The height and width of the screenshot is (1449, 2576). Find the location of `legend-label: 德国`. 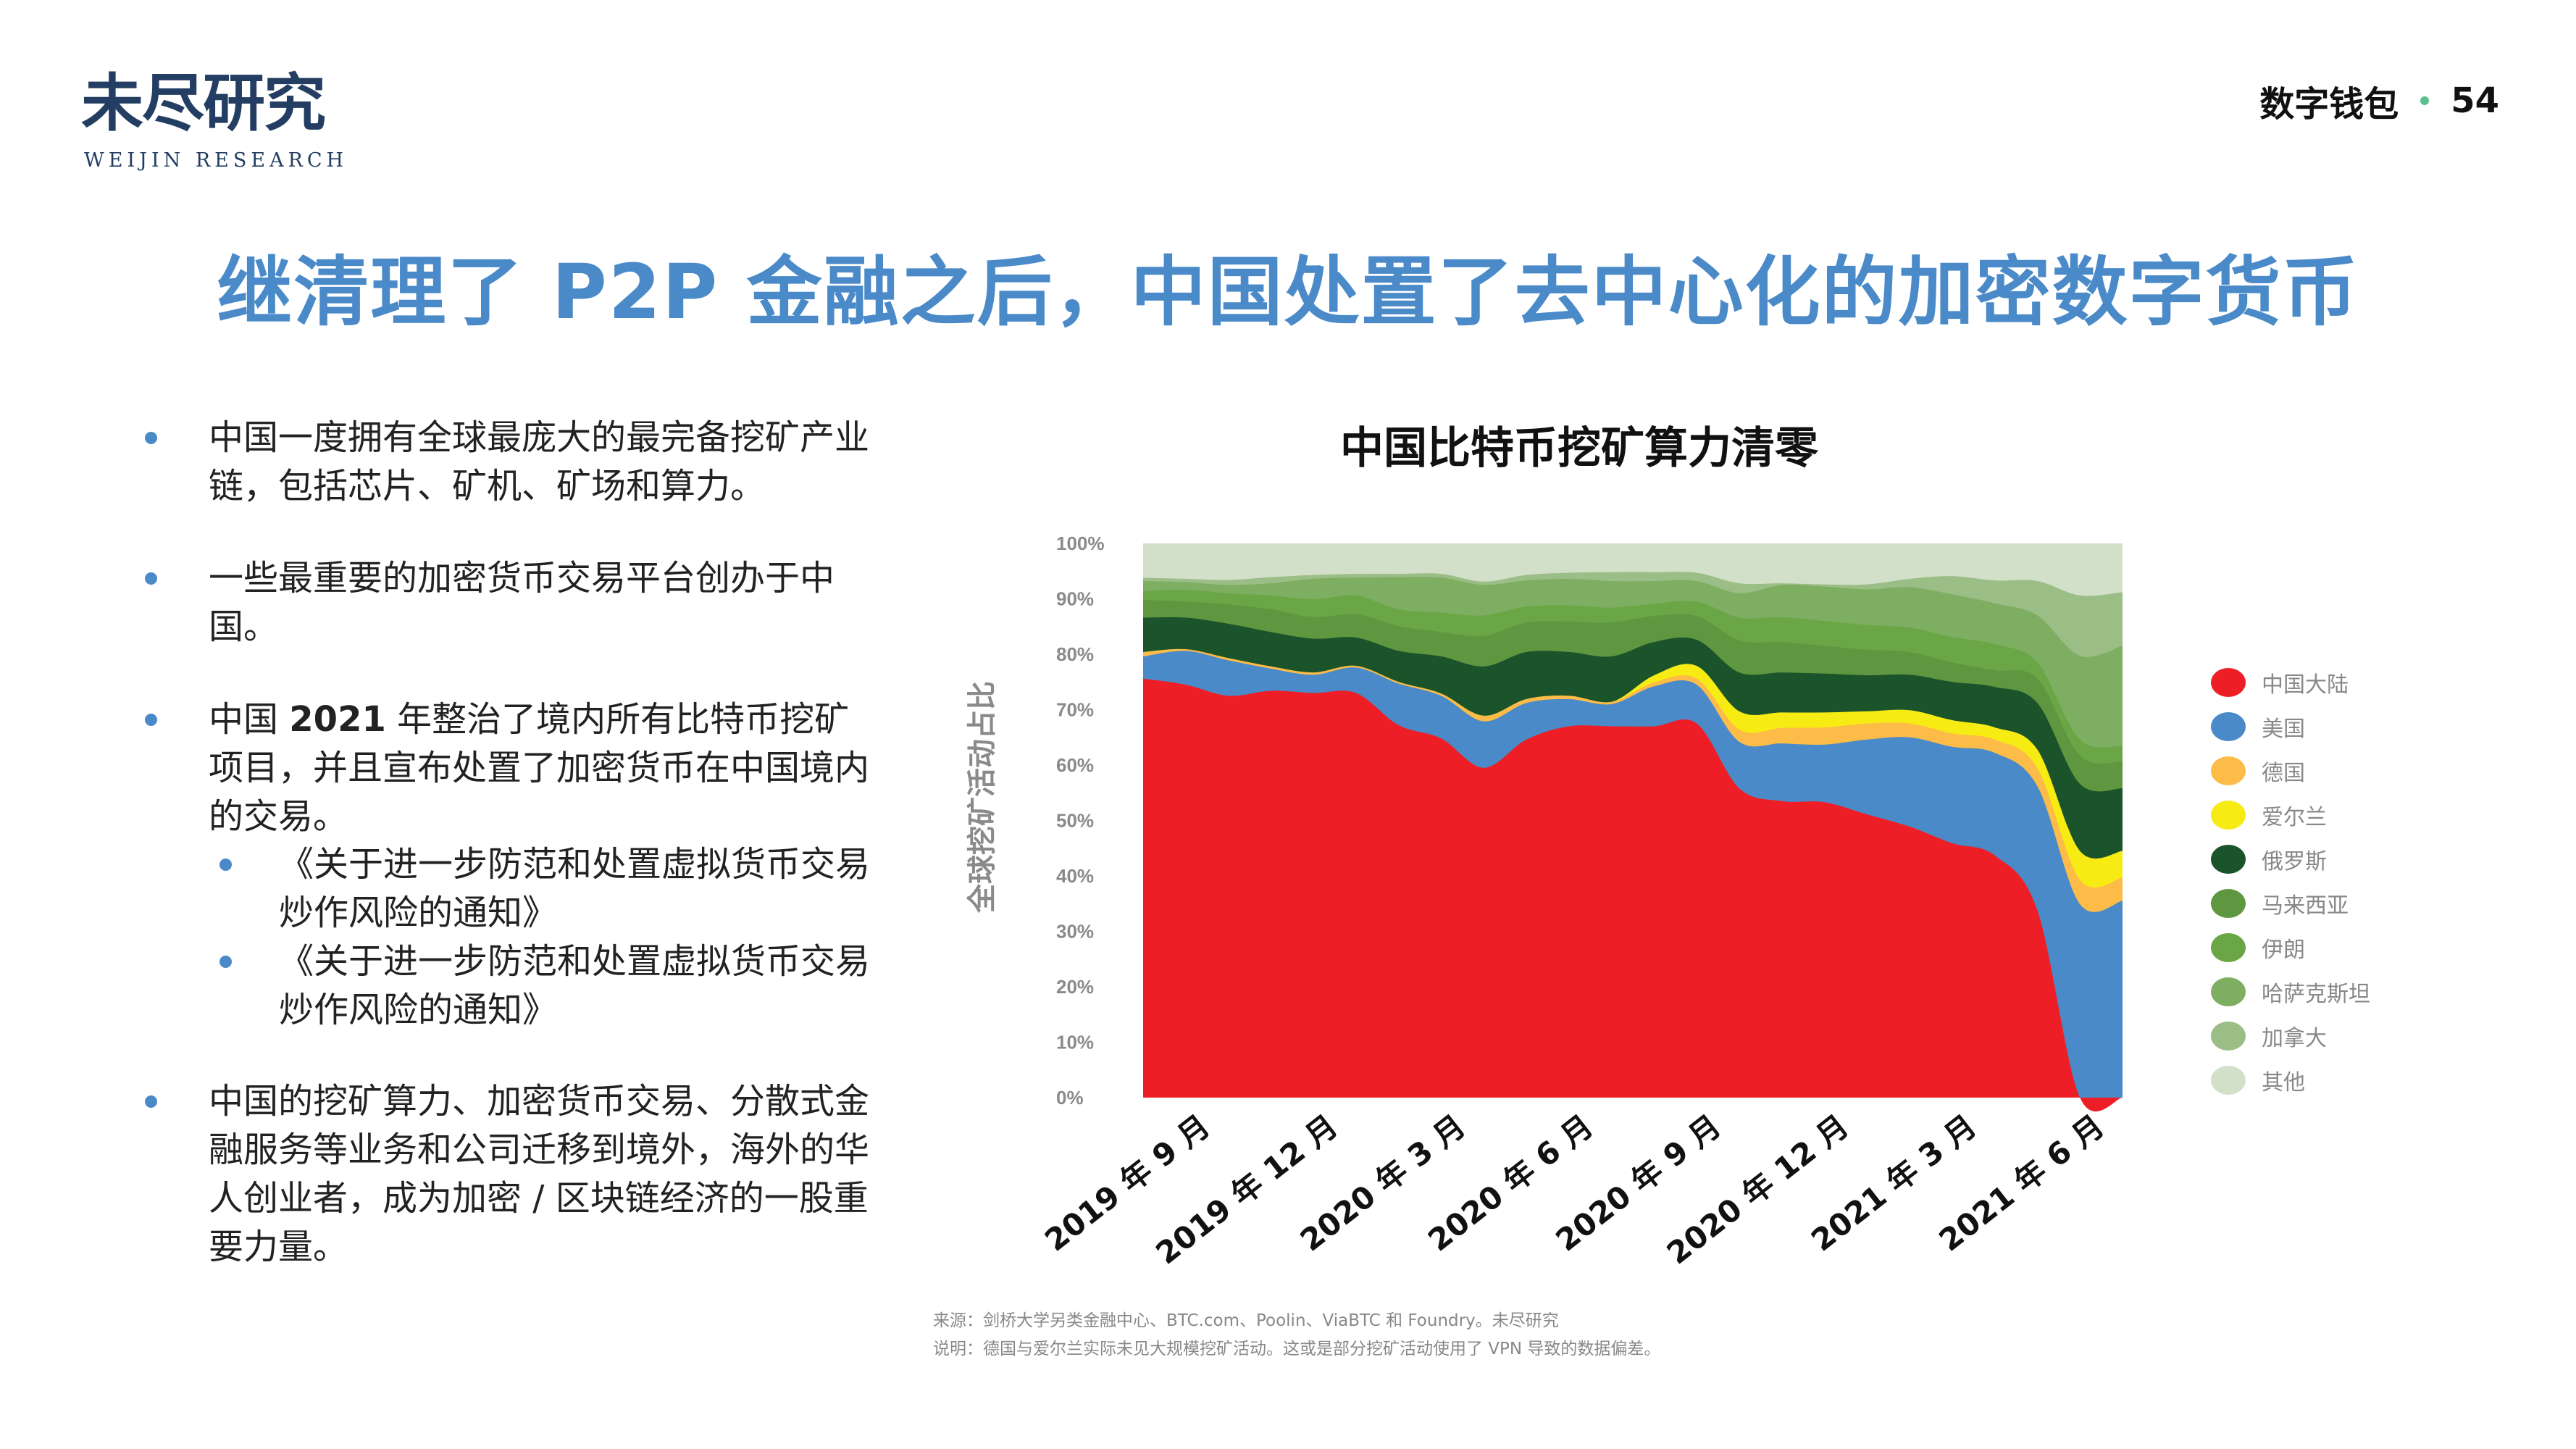

legend-label: 德国 is located at coordinates (2283, 773).